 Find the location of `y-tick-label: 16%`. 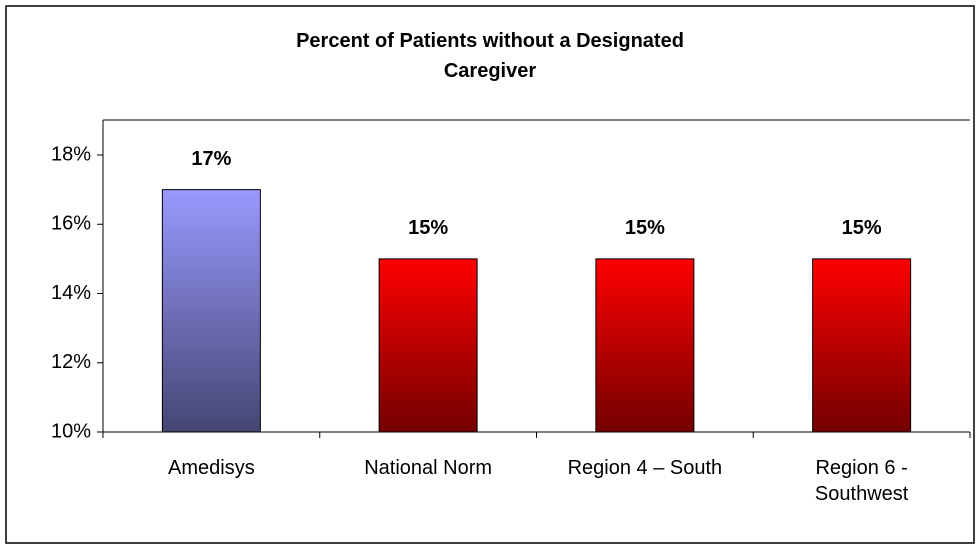

y-tick-label: 16% is located at coordinates (71, 224).